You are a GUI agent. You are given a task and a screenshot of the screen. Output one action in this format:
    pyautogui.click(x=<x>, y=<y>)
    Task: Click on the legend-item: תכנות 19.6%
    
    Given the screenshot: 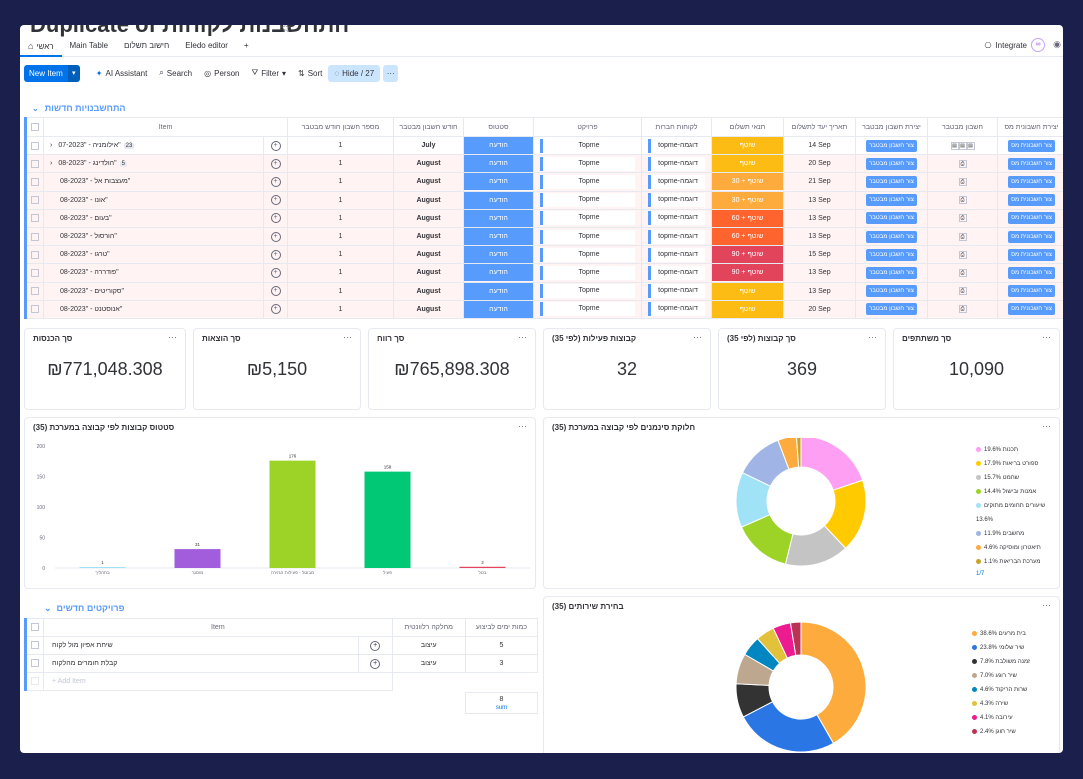 What is the action you would take?
    pyautogui.click(x=1017, y=450)
    